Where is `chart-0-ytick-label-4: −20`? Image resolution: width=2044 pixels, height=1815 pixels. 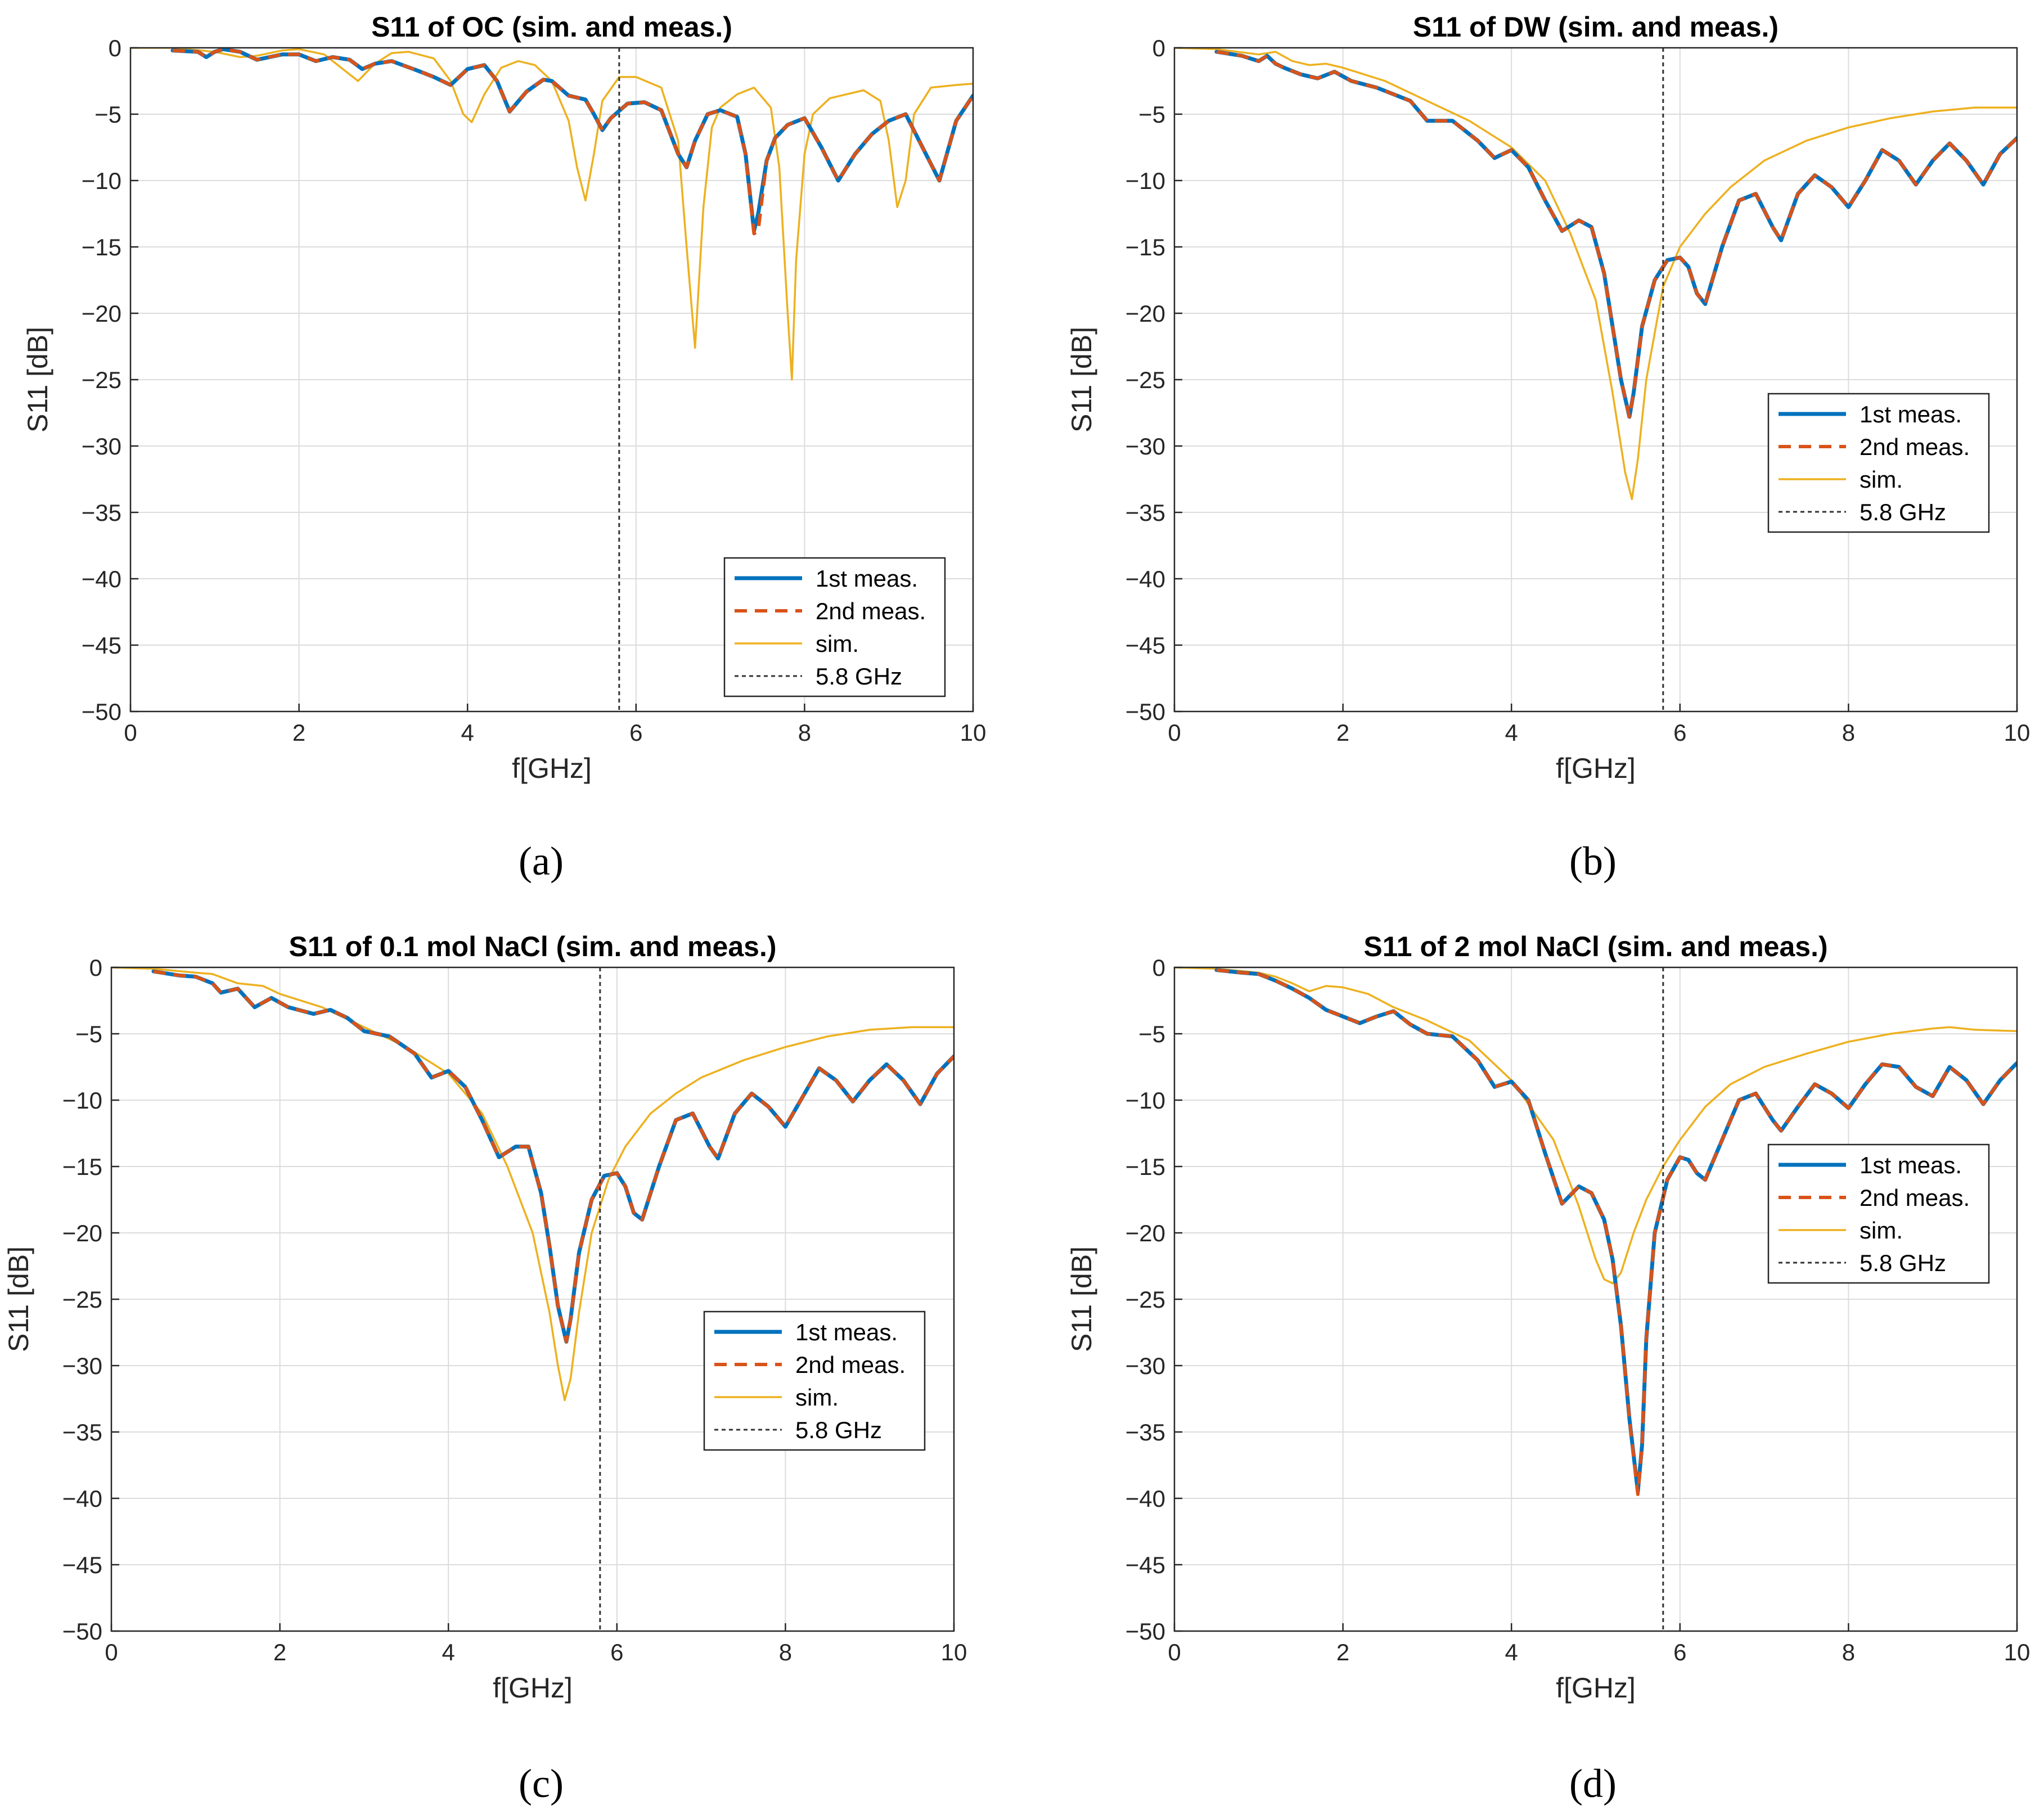 chart-0-ytick-label-4: −20 is located at coordinates (101, 313).